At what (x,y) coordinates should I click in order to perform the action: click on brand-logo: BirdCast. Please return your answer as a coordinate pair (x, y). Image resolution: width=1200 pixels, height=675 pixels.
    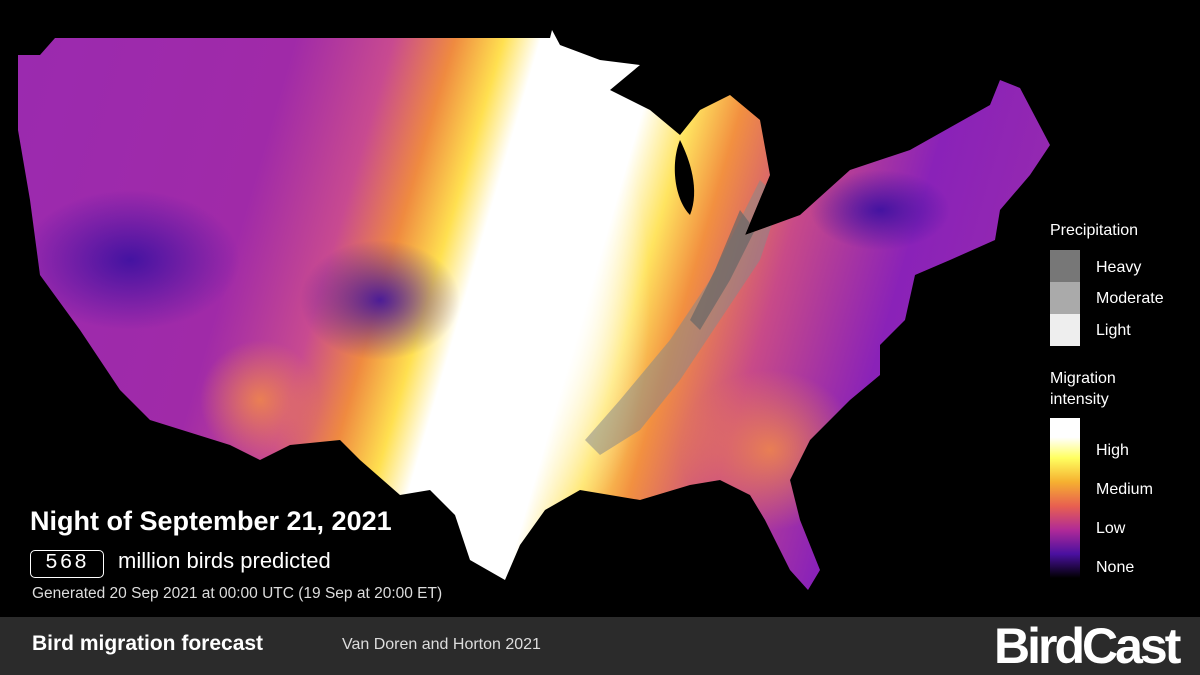
    Looking at the image, I should click on (1087, 646).